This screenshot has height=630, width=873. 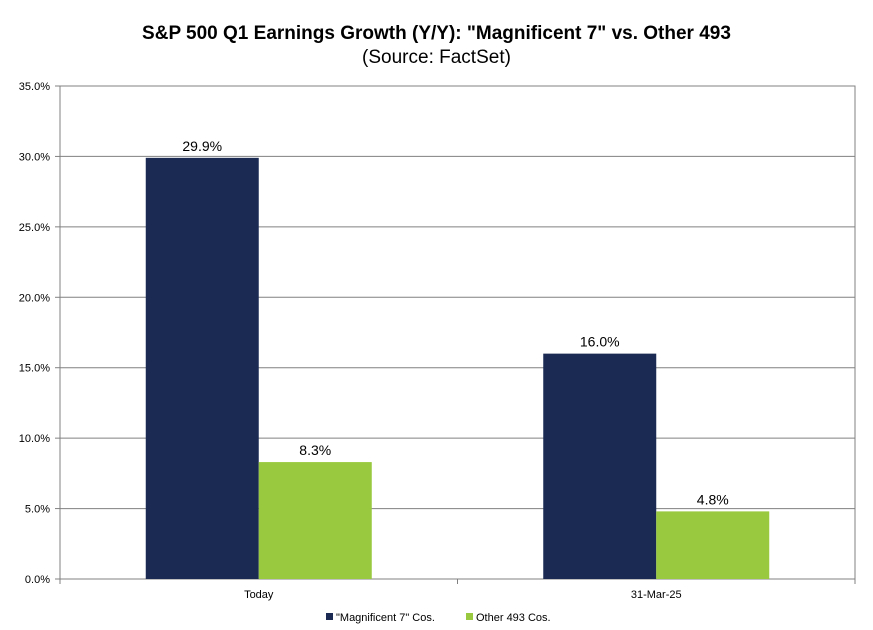 What do you see at coordinates (34, 298) in the screenshot?
I see `y-tick-label: 20.0%` at bounding box center [34, 298].